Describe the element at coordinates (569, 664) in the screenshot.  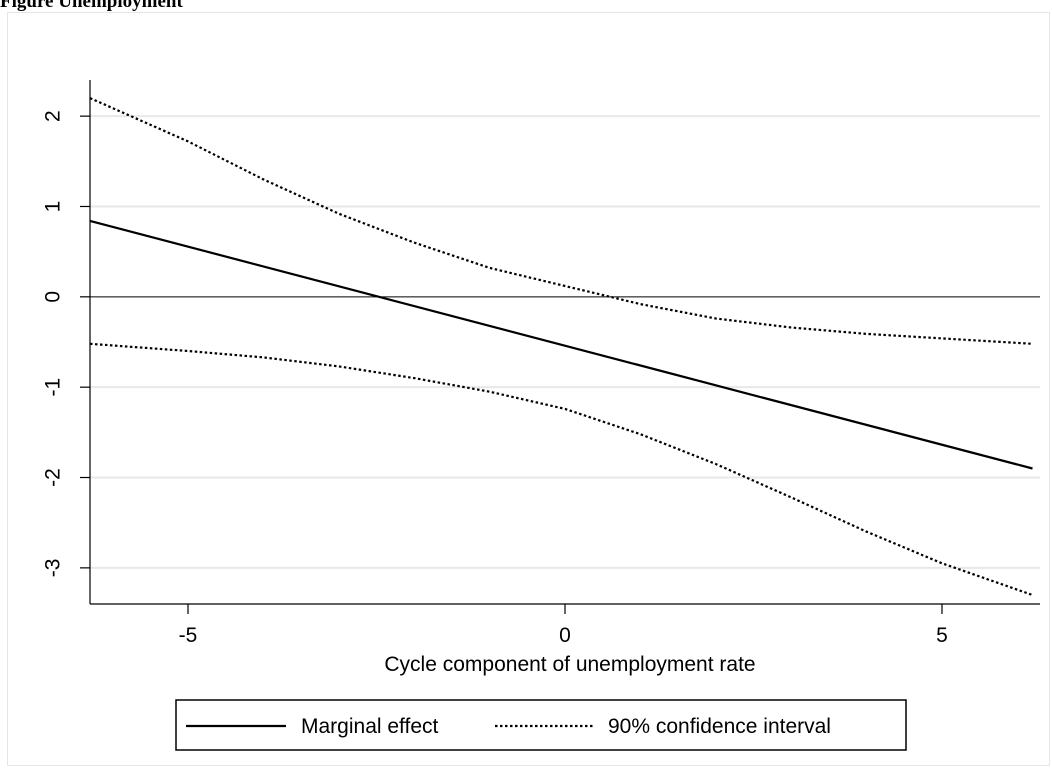
I see `x-axis-title: Cycle component of unemployment rate` at that location.